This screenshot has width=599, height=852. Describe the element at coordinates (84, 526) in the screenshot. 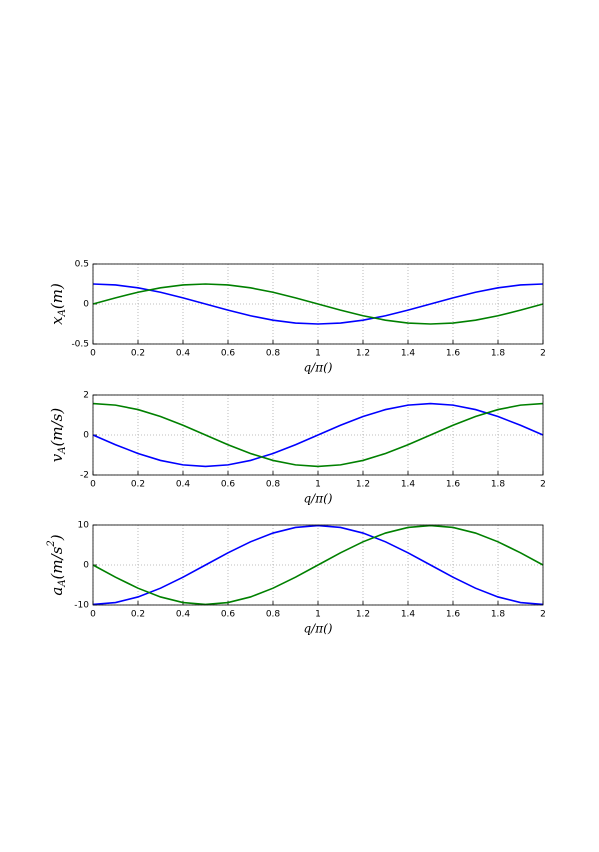

I see `y-tick-label: 10` at that location.